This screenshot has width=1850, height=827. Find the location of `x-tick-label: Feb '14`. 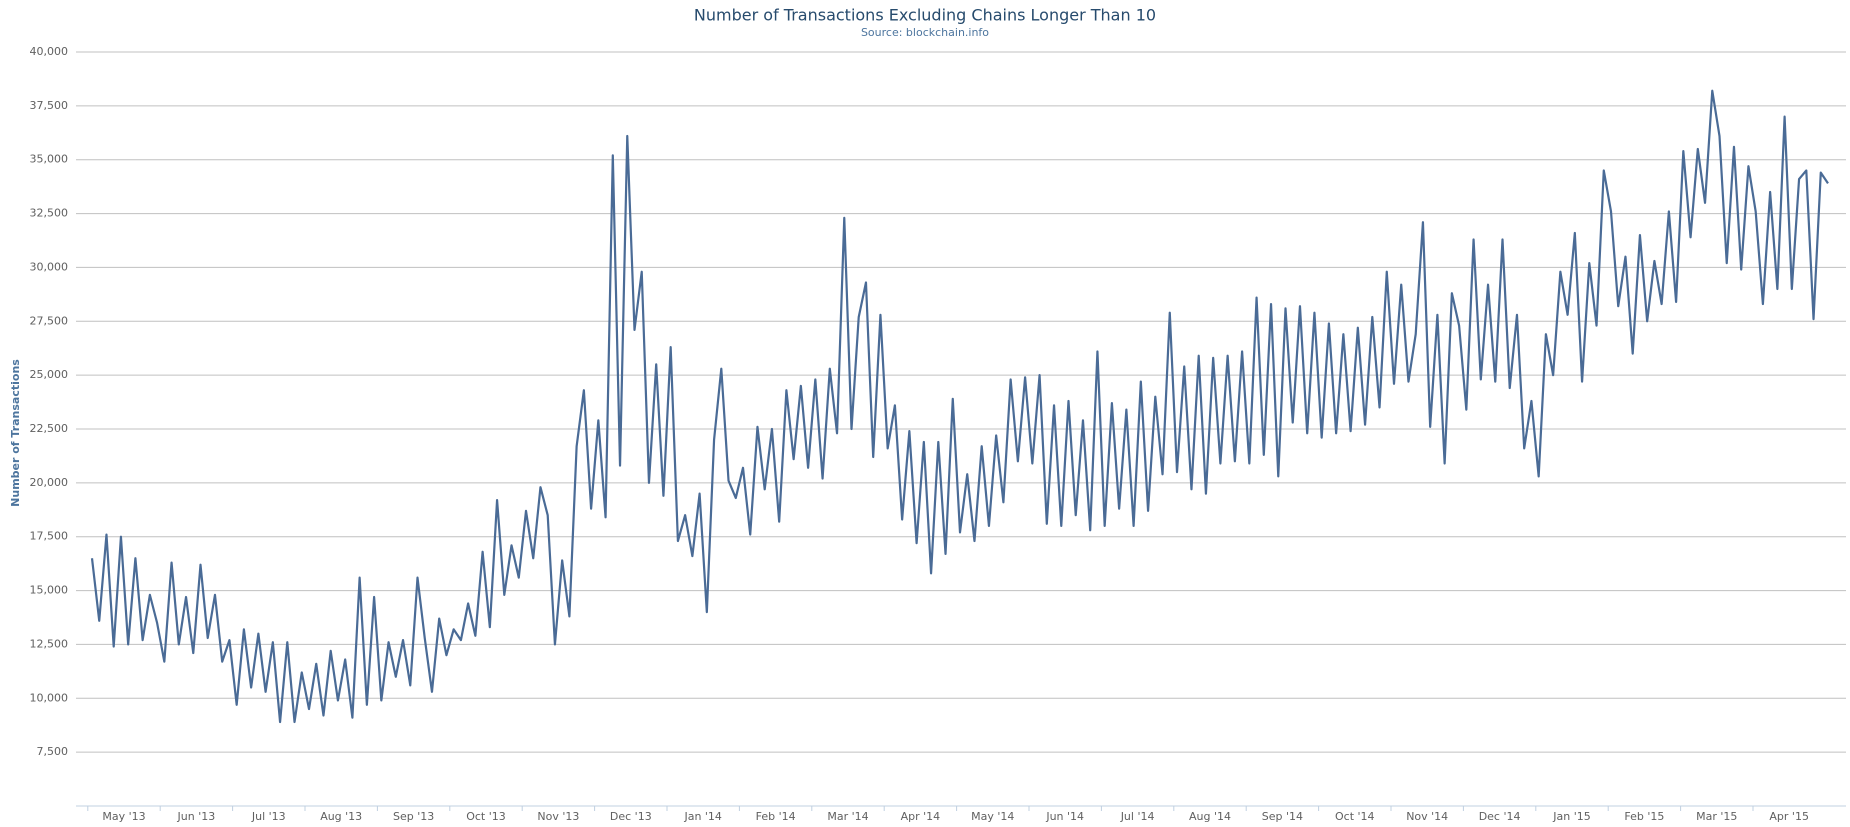

x-tick-label: Feb '14 is located at coordinates (776, 816).